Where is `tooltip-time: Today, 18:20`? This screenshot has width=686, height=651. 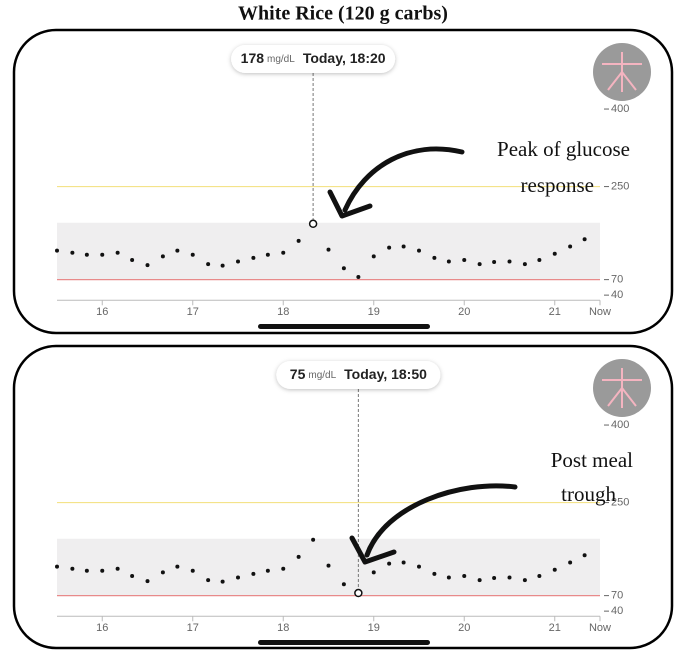
tooltip-time: Today, 18:20 is located at coordinates (344, 58).